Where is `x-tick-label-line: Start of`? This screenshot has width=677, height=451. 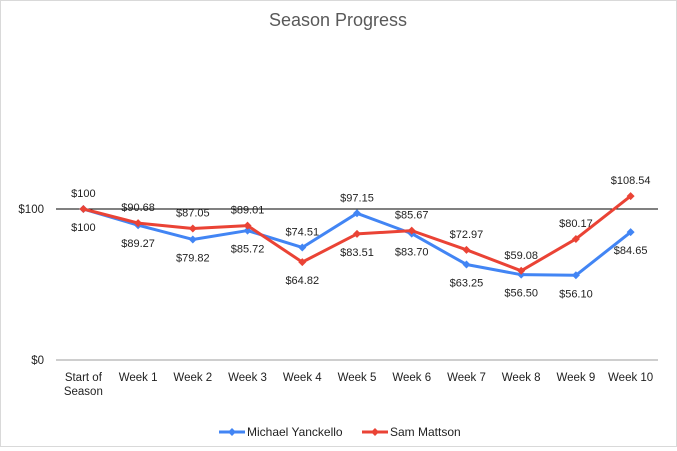
x-tick-label-line: Start of is located at coordinates (84, 378).